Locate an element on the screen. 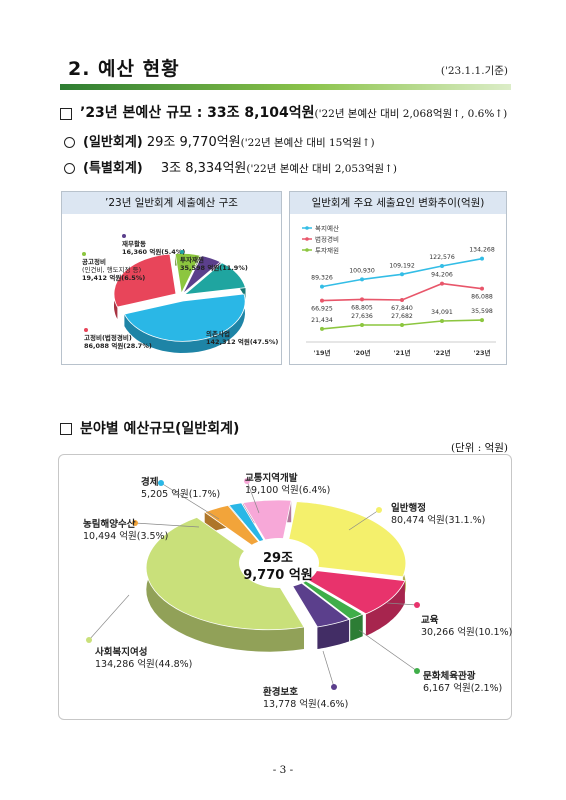 The height and width of the screenshot is (800, 566). unit-label: (단위 : 억원) is located at coordinates (479, 448).